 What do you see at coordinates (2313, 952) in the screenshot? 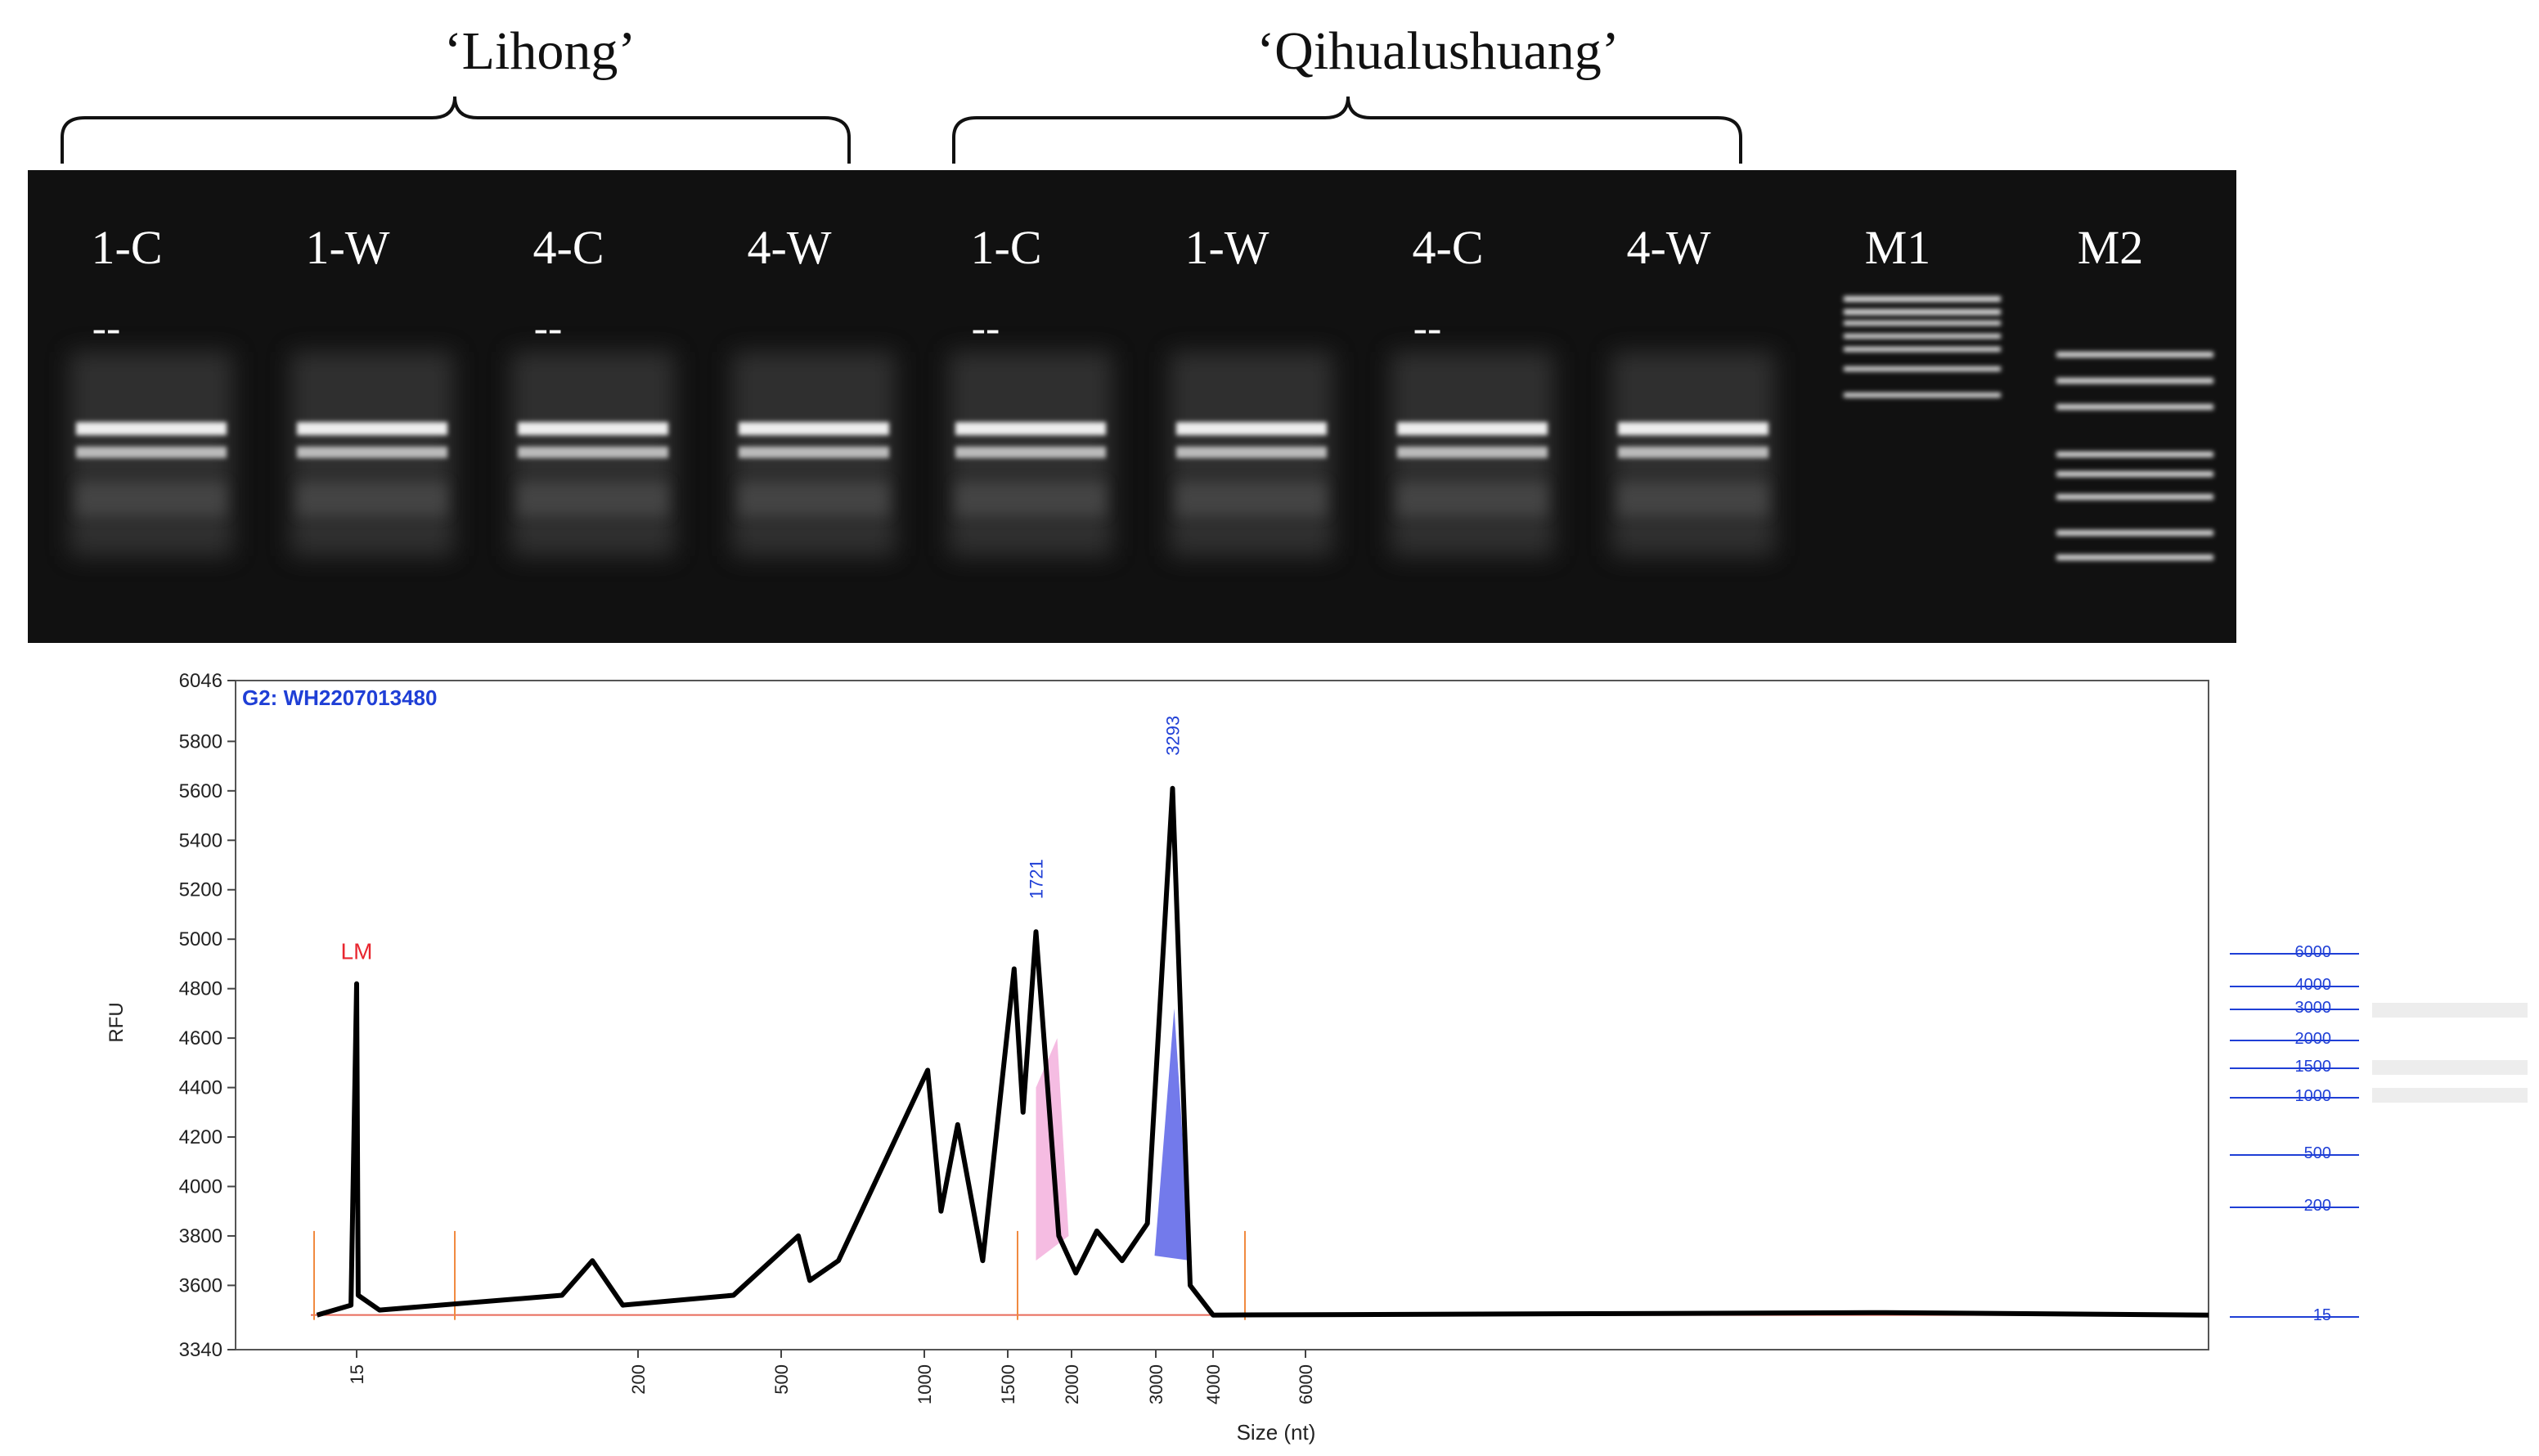
I see `ladder-label: 6000` at bounding box center [2313, 952].